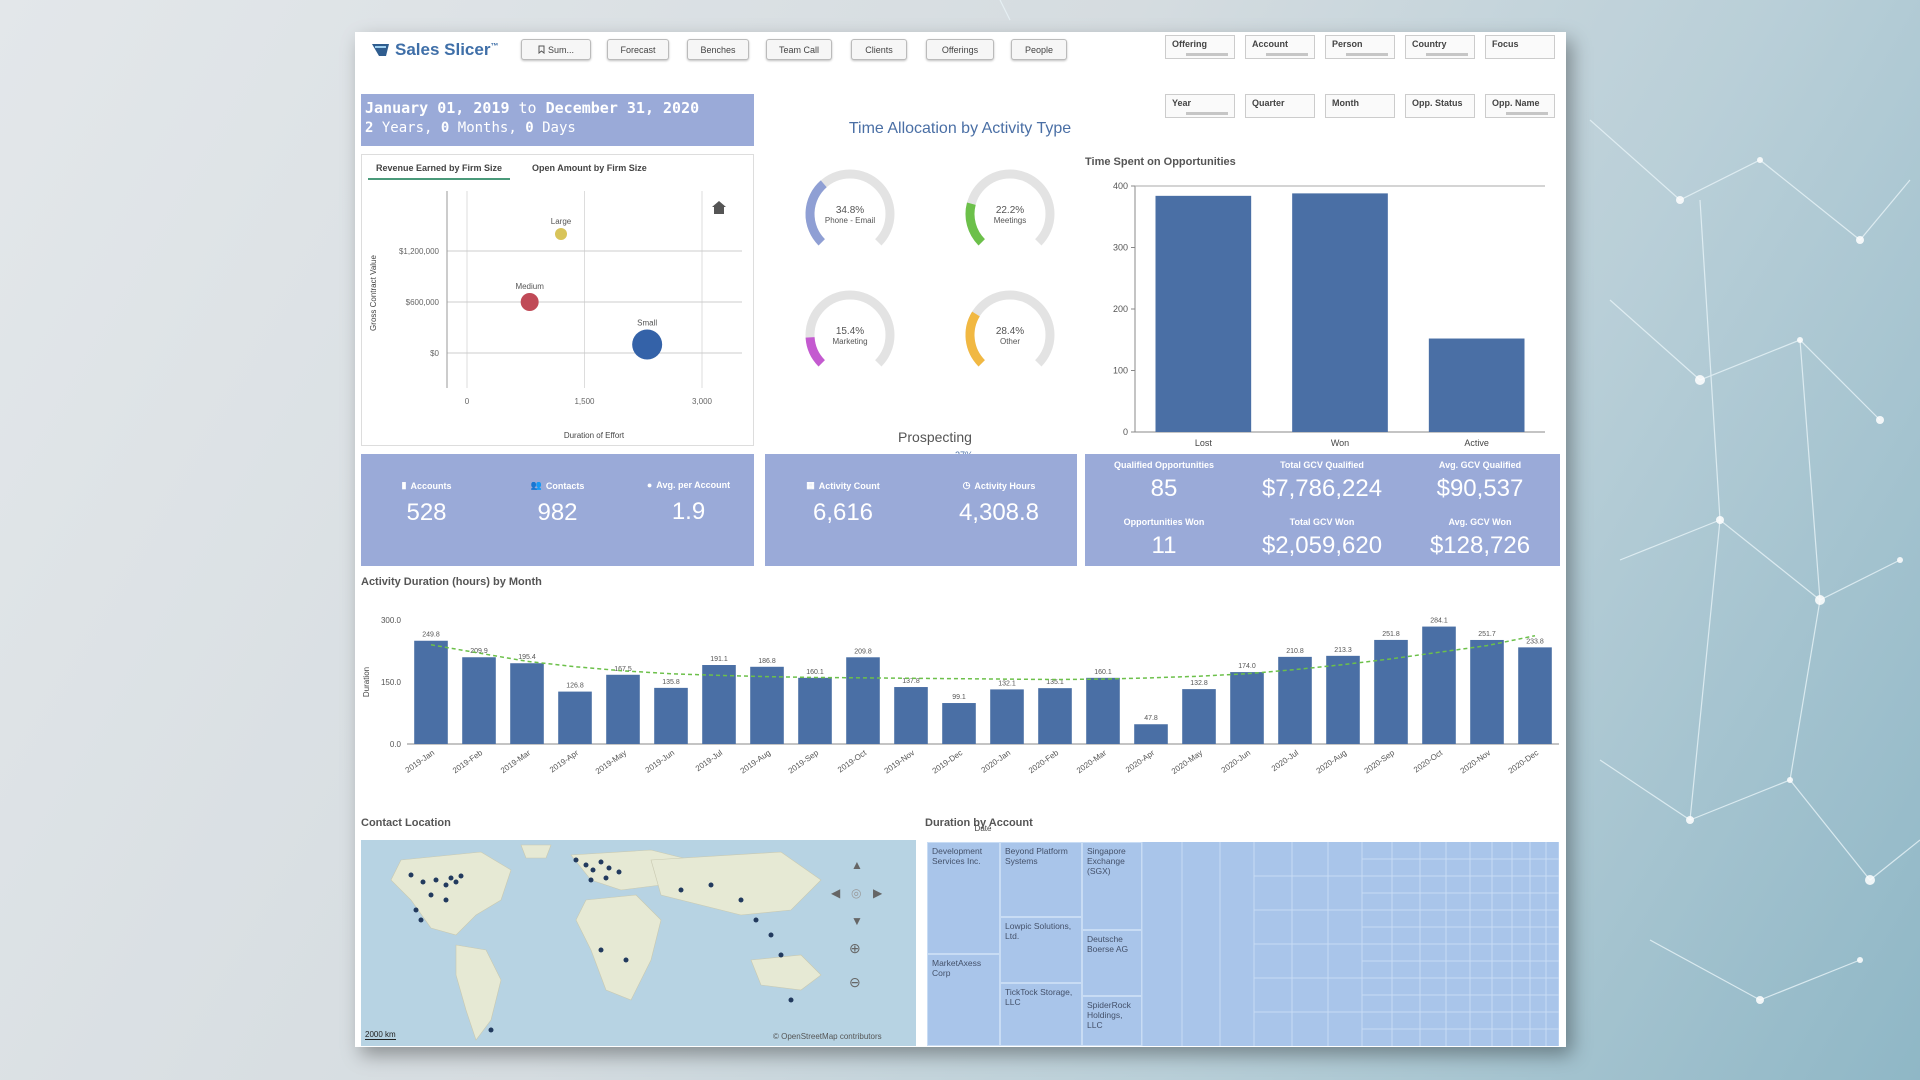 This screenshot has width=1920, height=1080. Describe the element at coordinates (1160, 162) in the screenshot. I see `opps-chart-title: Time Spent on Opportunities` at that location.